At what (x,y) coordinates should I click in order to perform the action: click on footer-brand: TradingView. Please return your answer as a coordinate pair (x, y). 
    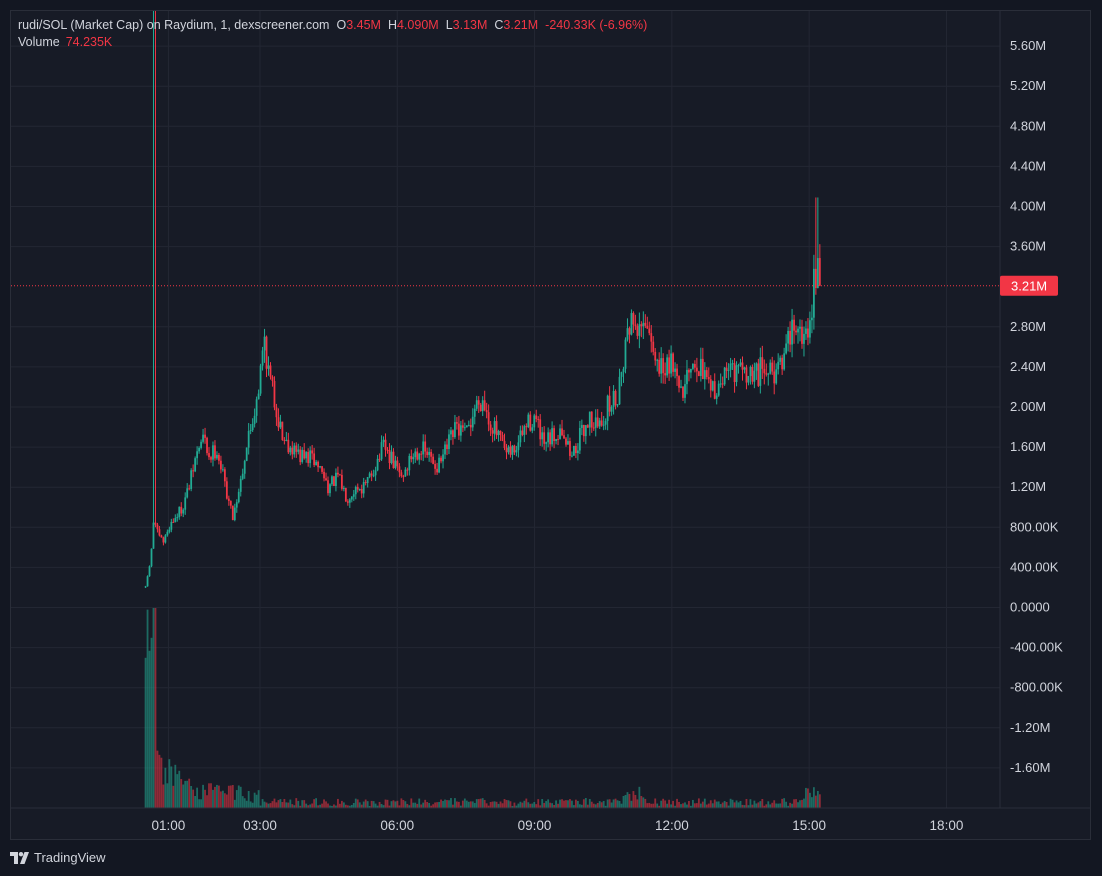
    Looking at the image, I should click on (58, 857).